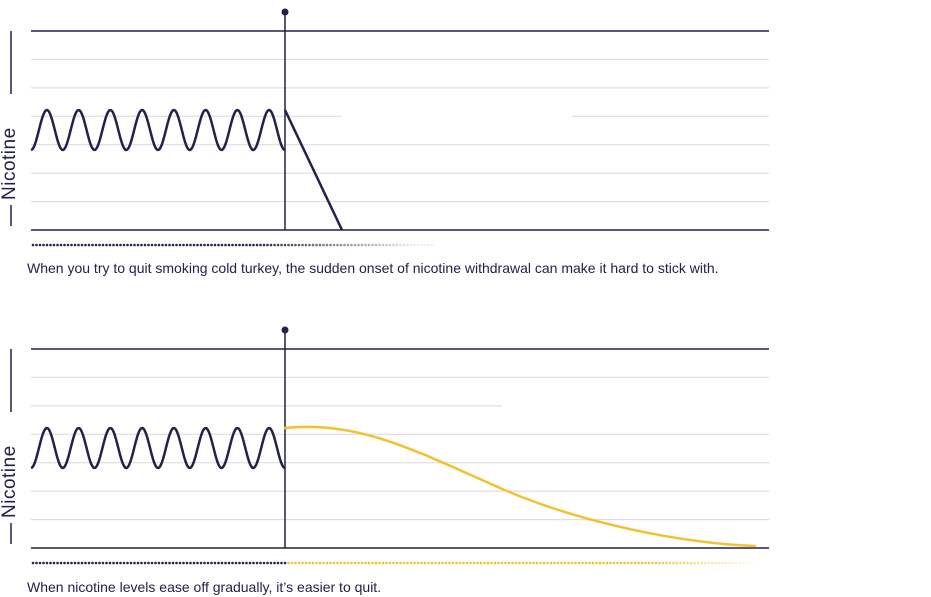 This screenshot has width=931, height=597. What do you see at coordinates (285, 330) in the screenshot?
I see `quit-marker-dot` at bounding box center [285, 330].